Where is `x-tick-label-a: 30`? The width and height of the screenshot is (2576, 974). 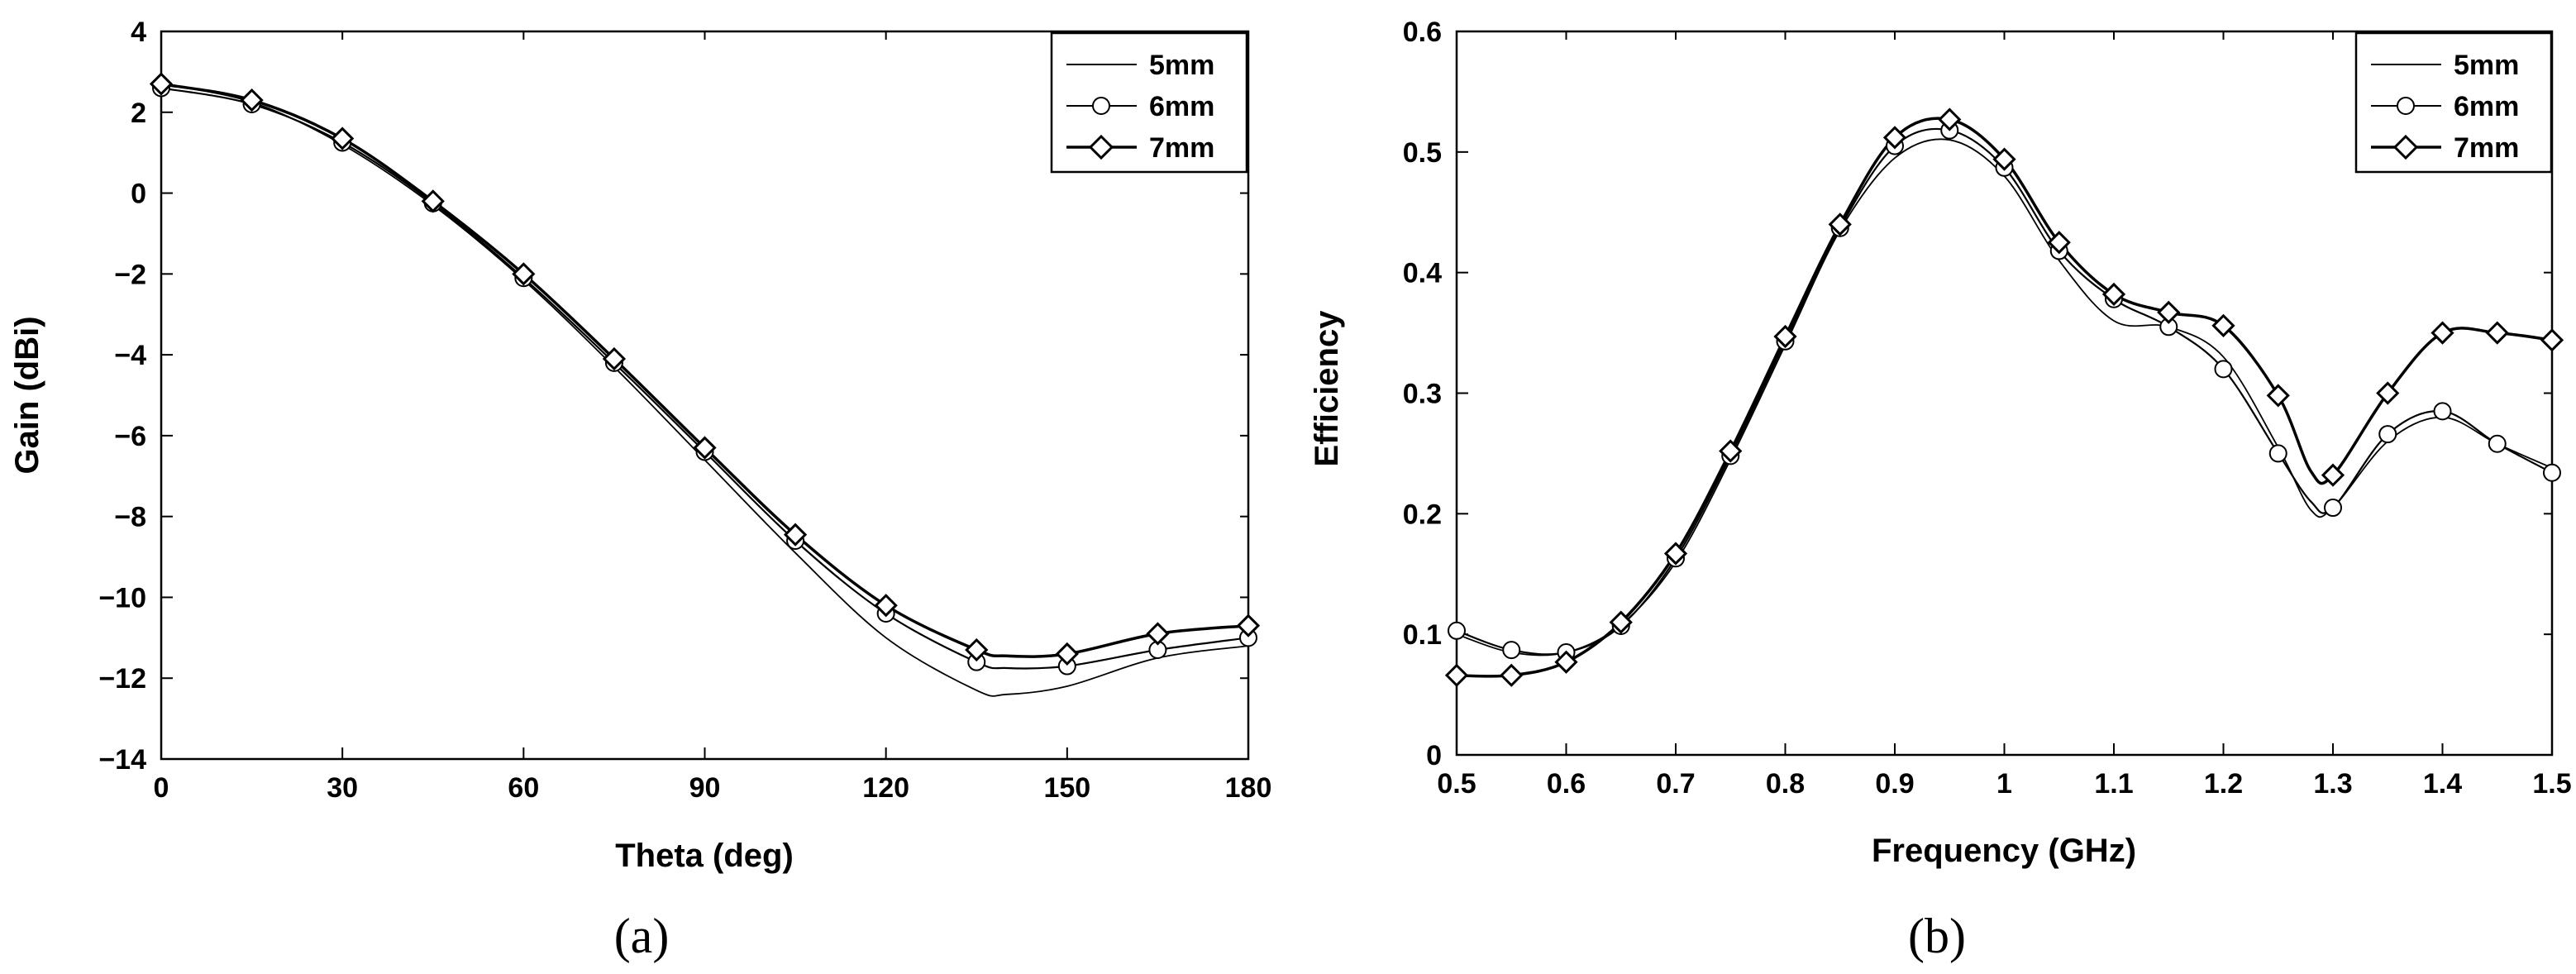
x-tick-label-a: 30 is located at coordinates (342, 788).